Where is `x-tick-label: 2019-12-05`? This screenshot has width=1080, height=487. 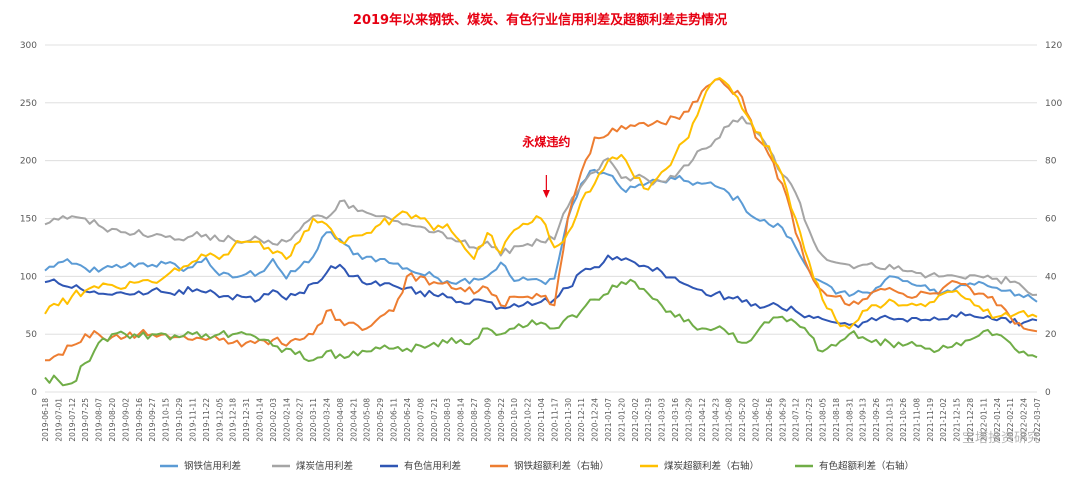 x-tick-label: 2019-12-05 is located at coordinates (219, 420).